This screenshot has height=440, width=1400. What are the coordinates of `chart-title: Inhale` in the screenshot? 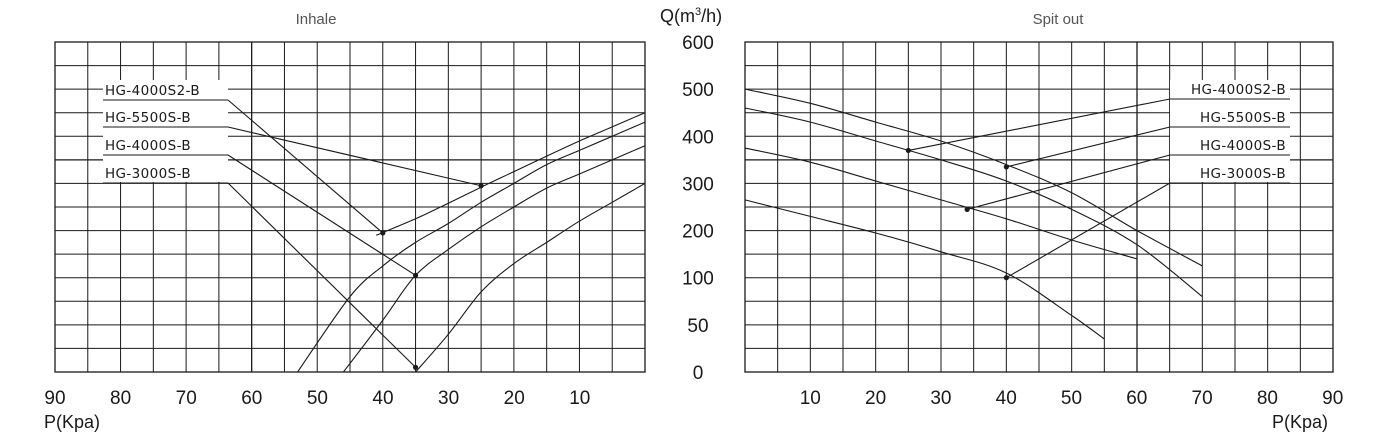 It's located at (316, 19).